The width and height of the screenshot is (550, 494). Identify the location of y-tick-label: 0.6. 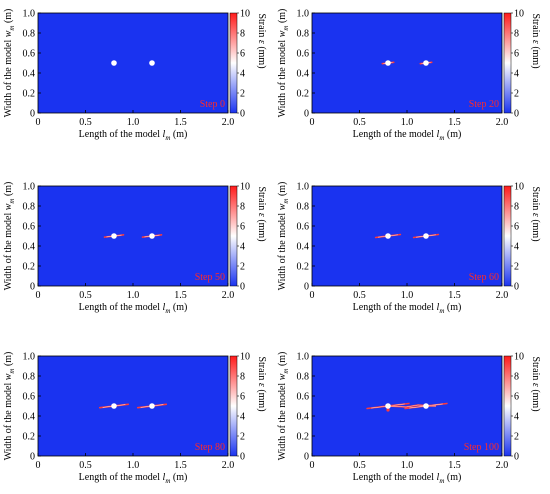
(29, 54).